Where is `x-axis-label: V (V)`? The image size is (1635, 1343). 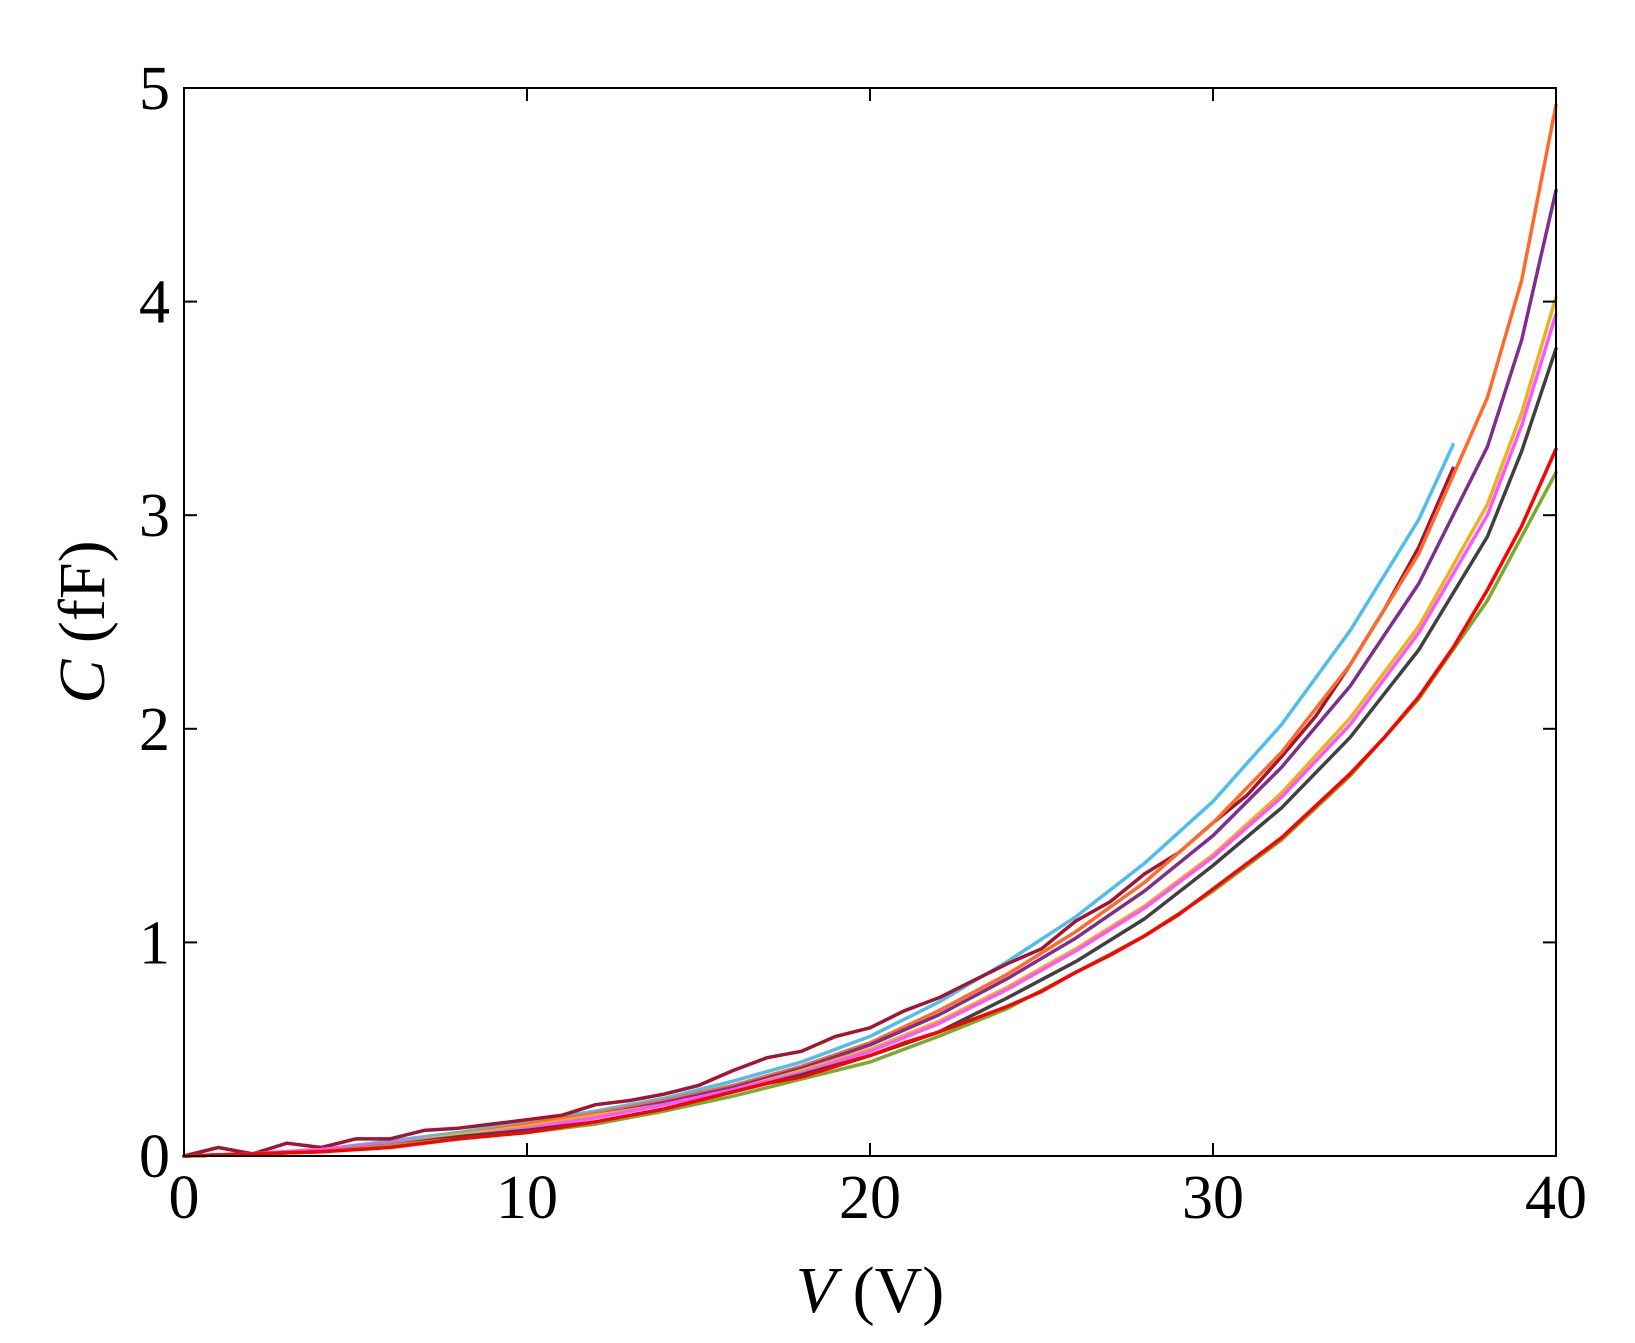
x-axis-label: V (V) is located at coordinates (870, 1290).